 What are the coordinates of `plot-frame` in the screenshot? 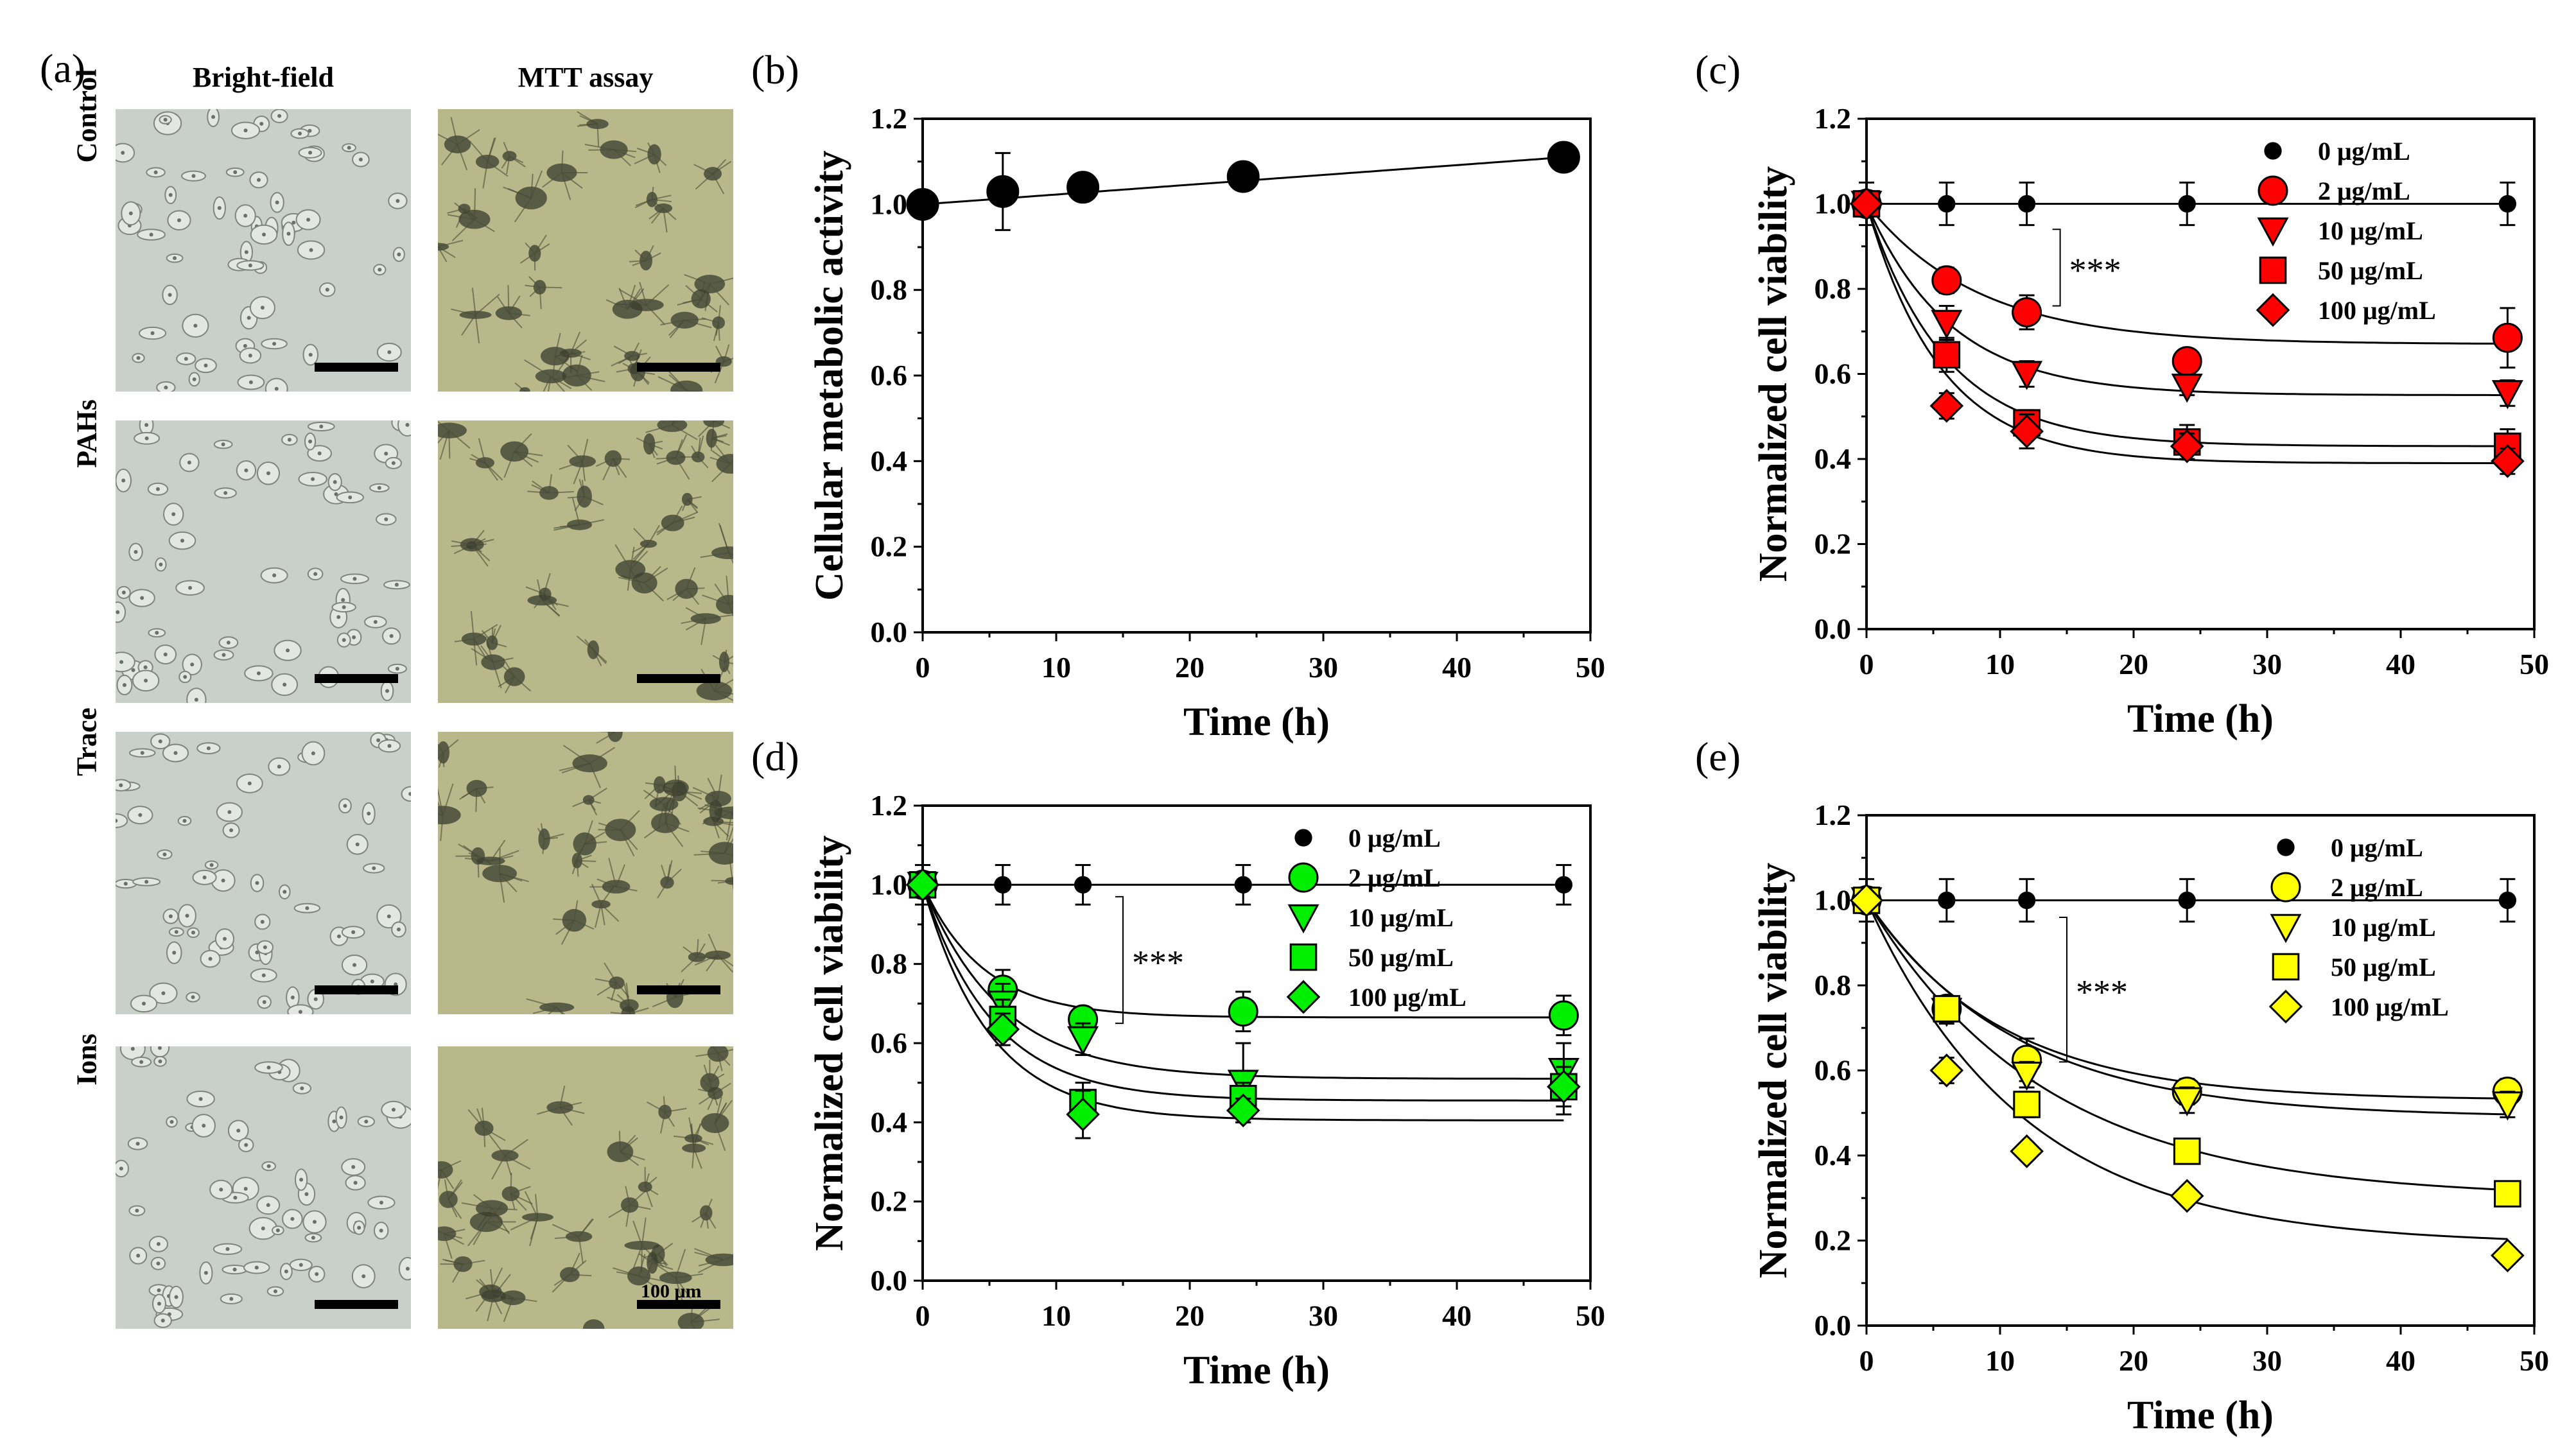 It's located at (1256, 375).